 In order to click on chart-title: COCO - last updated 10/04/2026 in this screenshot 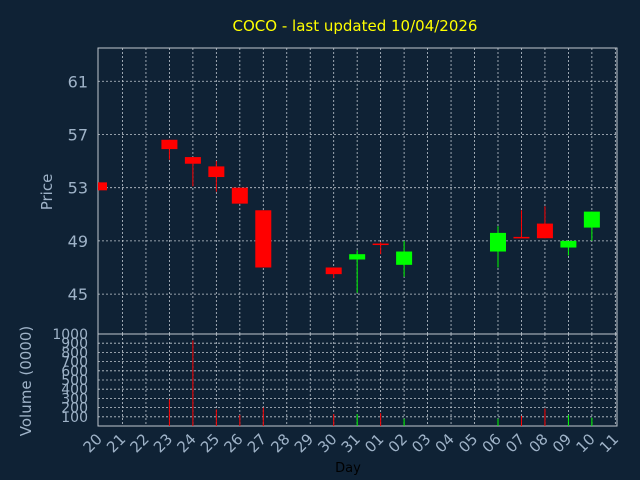, I will do `click(355, 26)`.